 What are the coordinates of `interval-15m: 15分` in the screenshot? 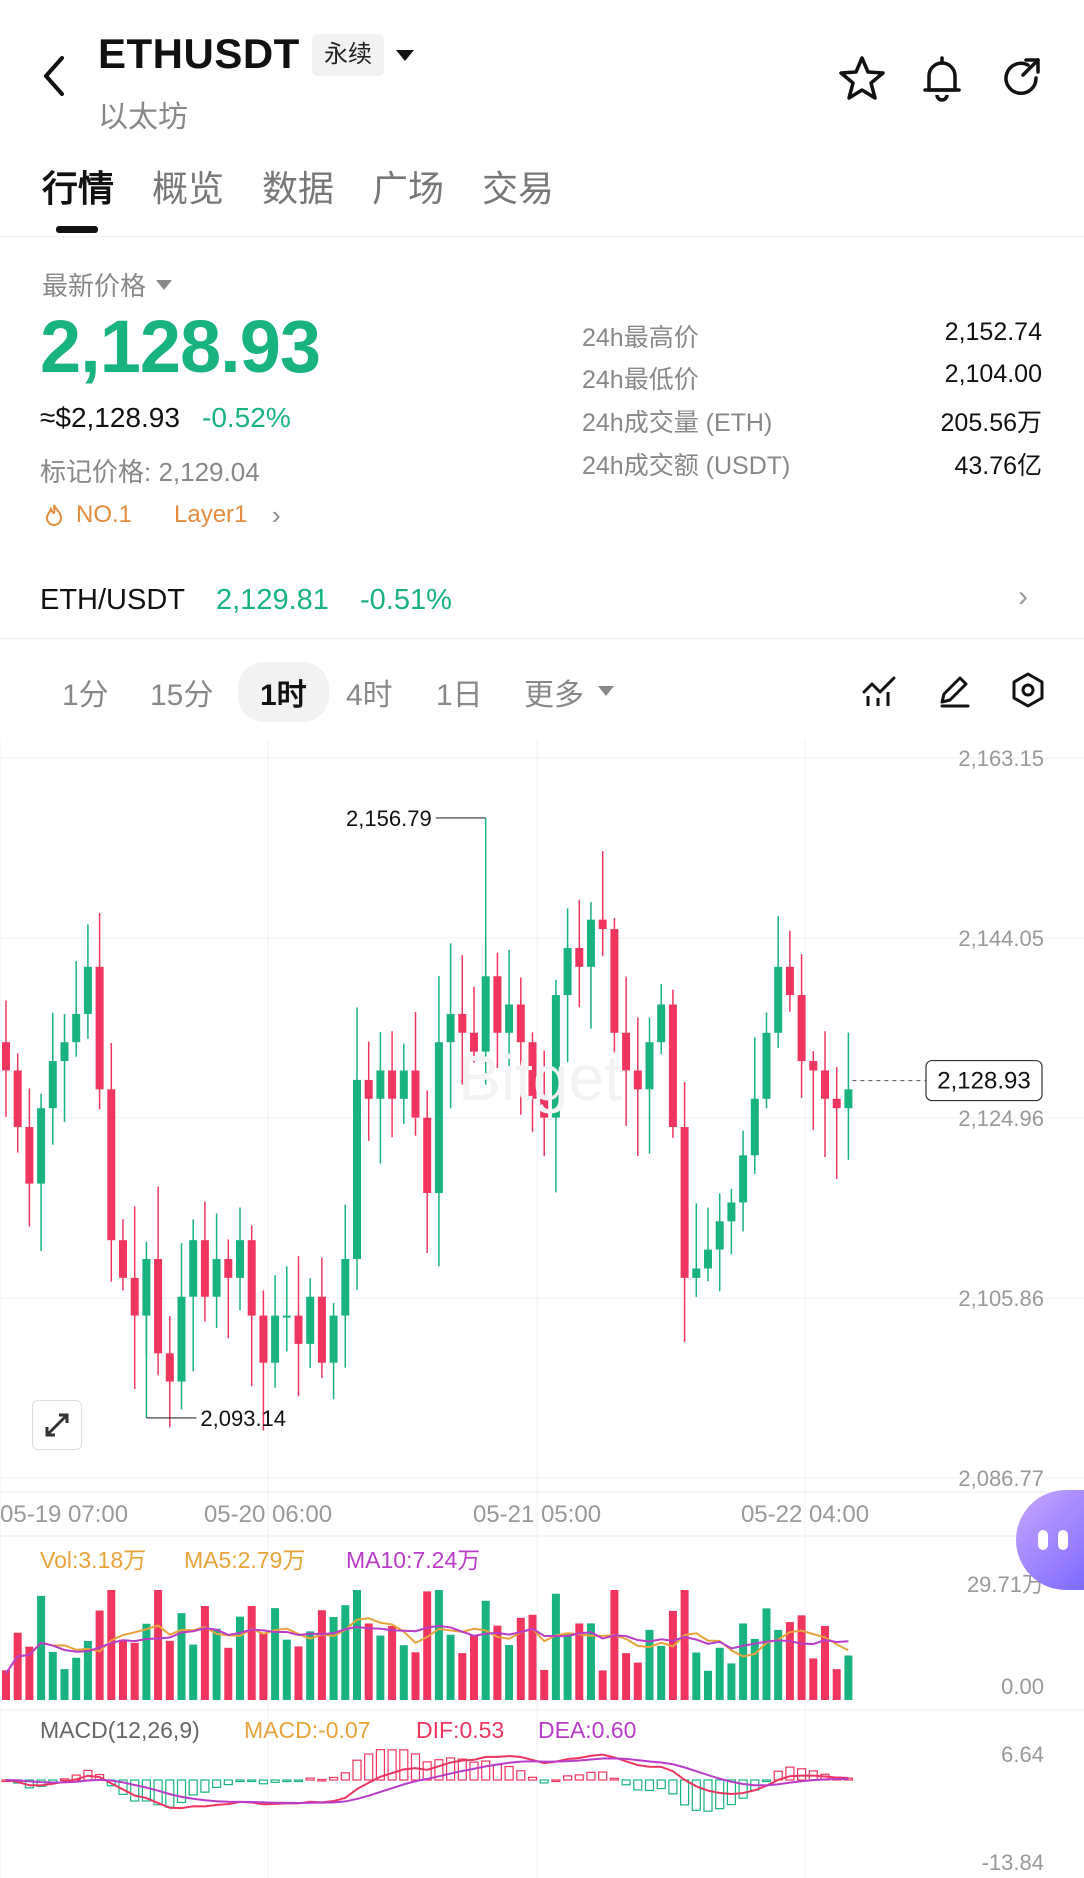 It's located at (182, 695).